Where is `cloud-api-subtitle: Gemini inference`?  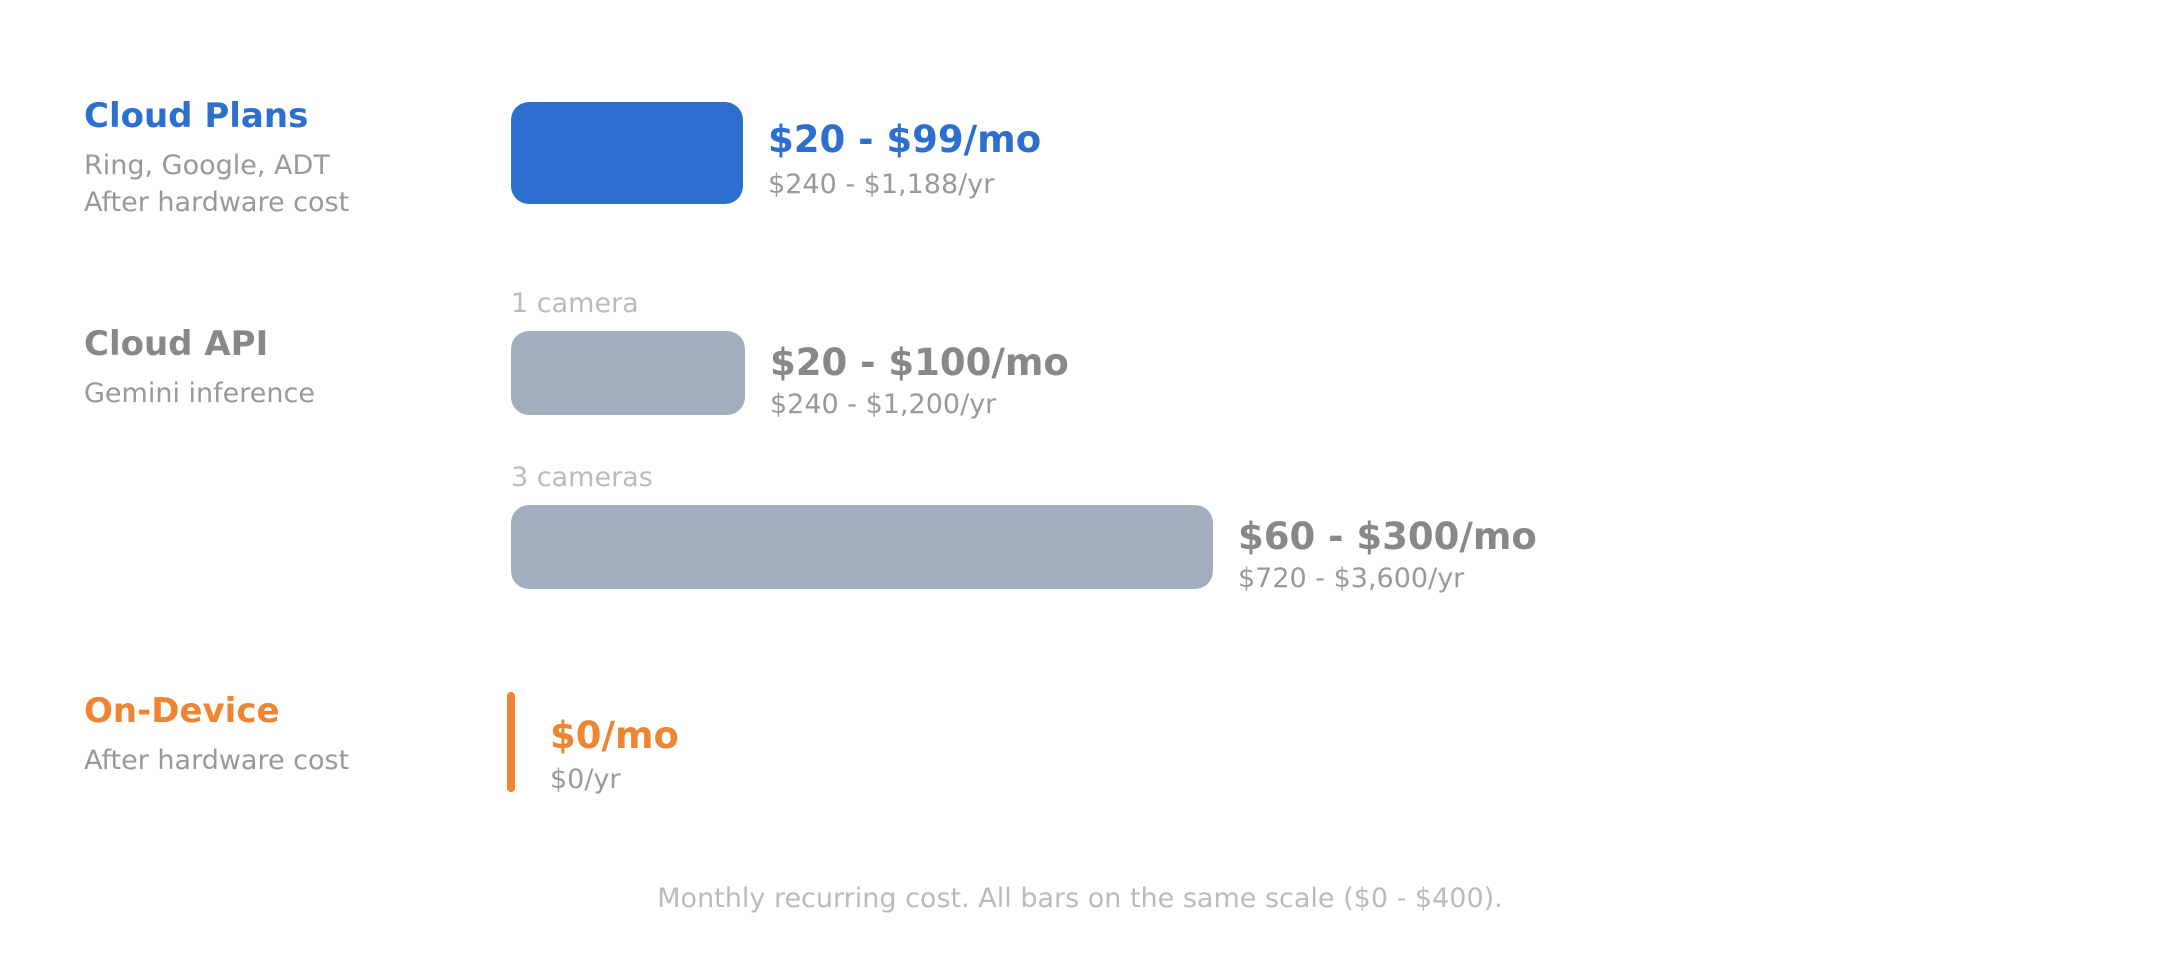 cloud-api-subtitle: Gemini inference is located at coordinates (199, 393).